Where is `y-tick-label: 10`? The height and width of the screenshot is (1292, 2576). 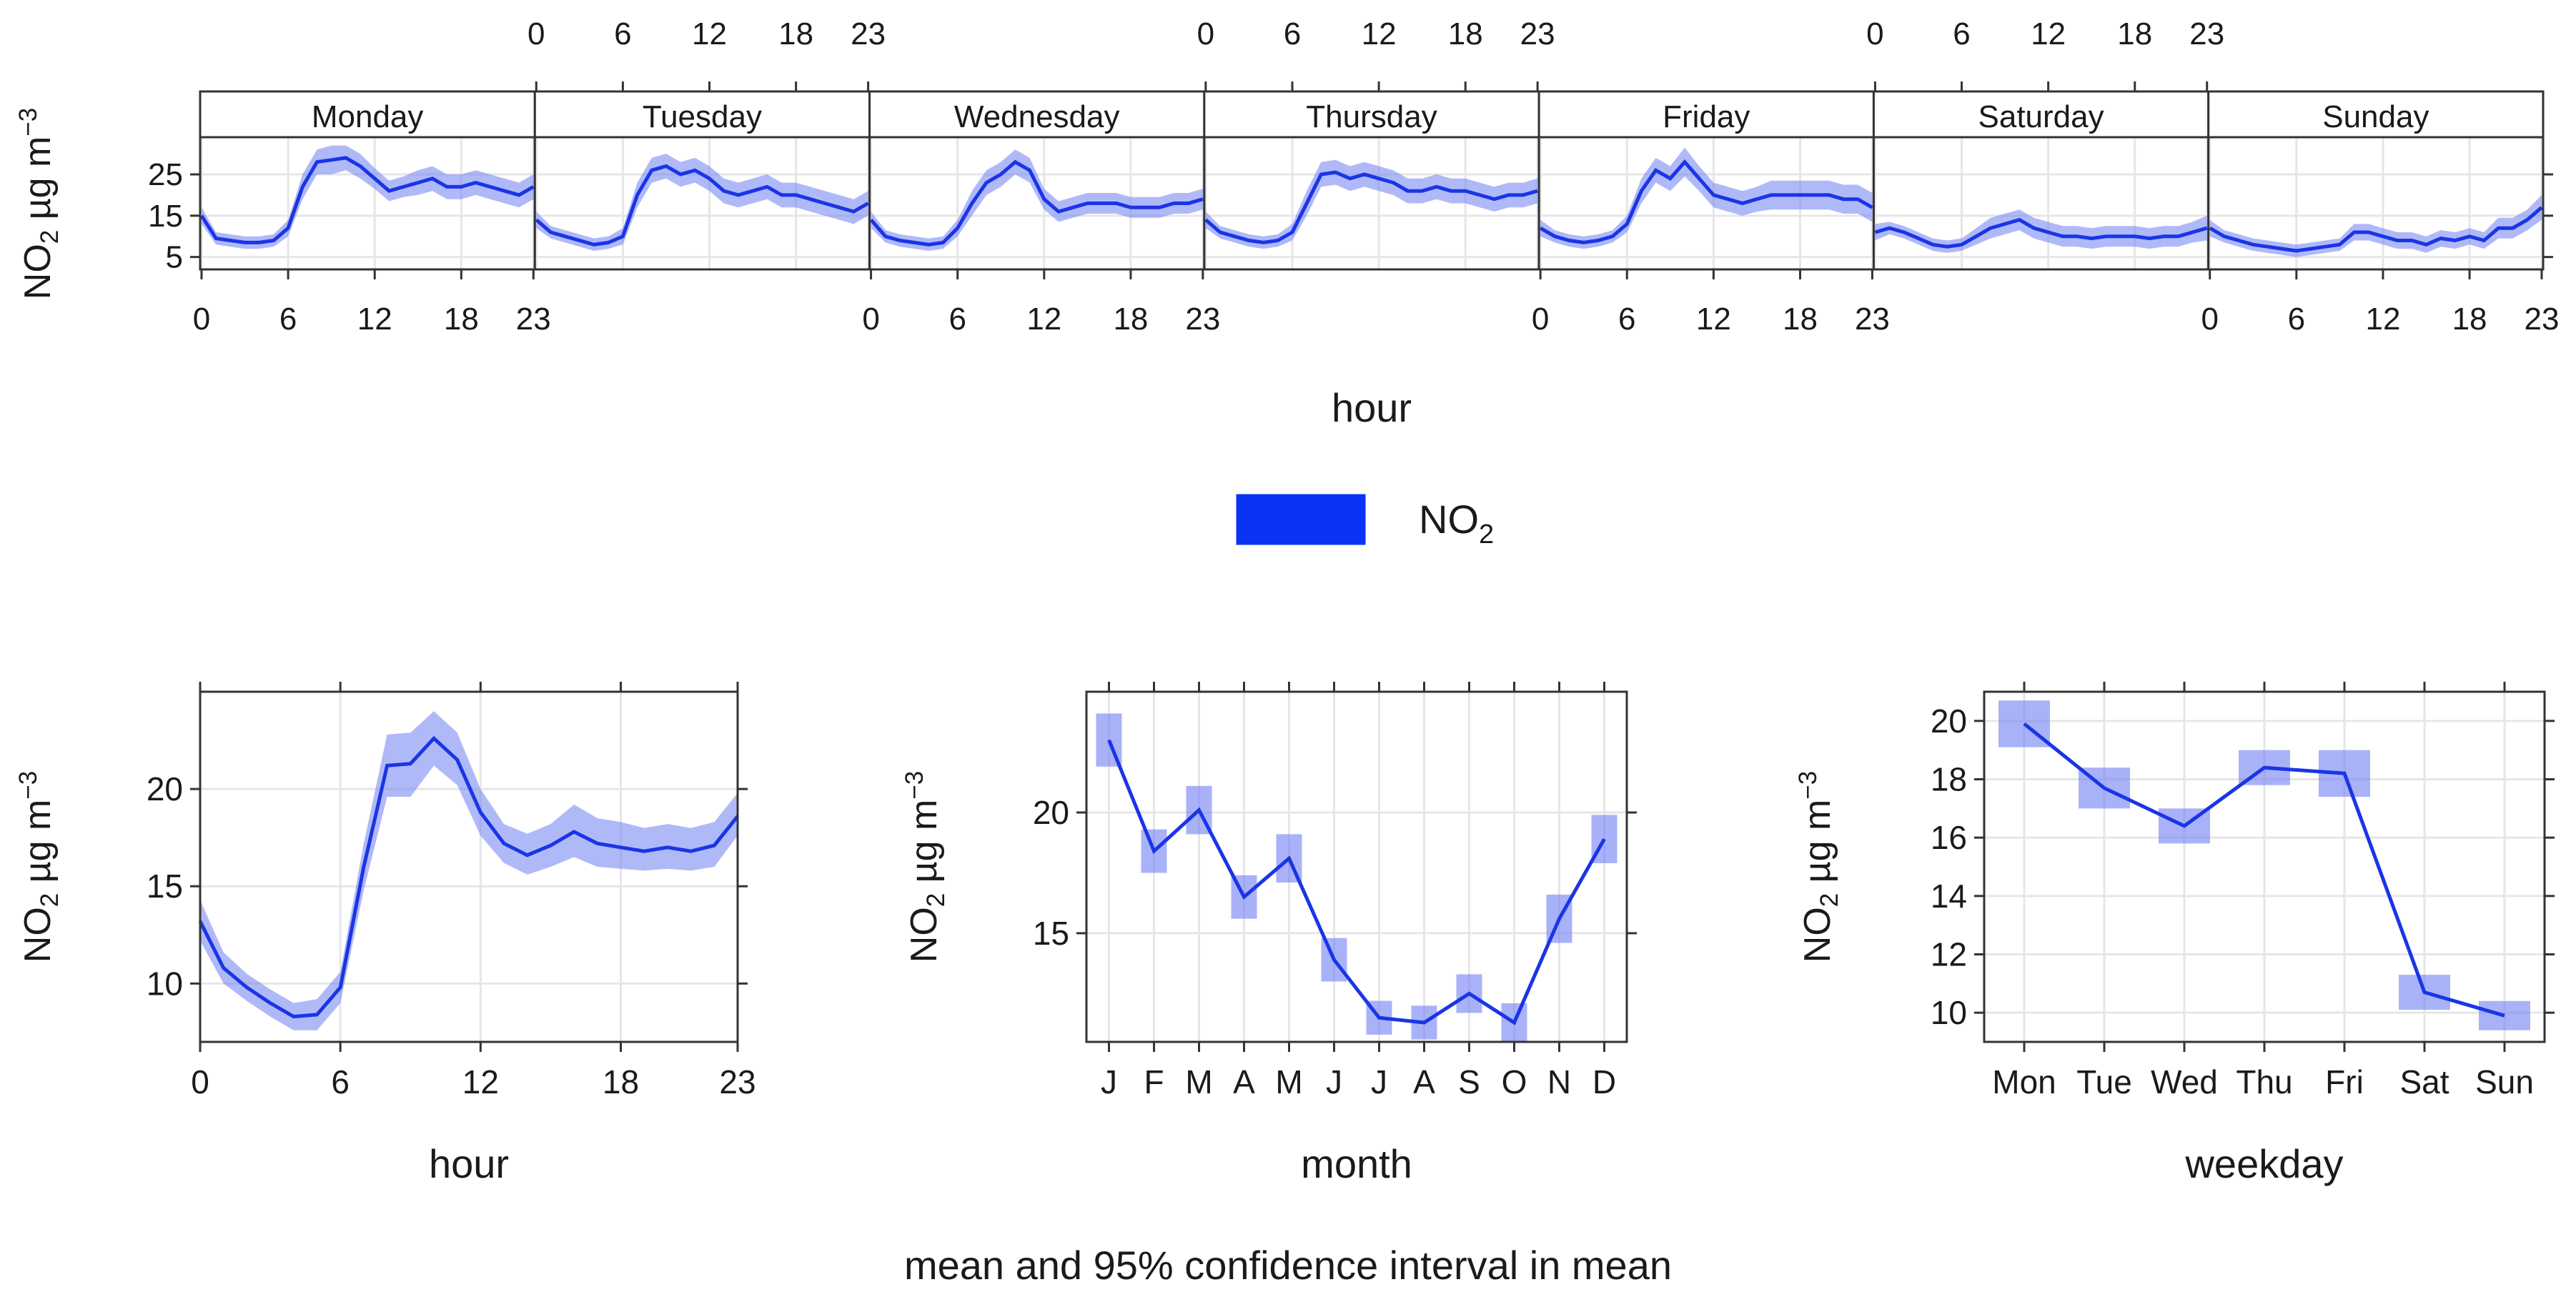
y-tick-label: 10 is located at coordinates (165, 983).